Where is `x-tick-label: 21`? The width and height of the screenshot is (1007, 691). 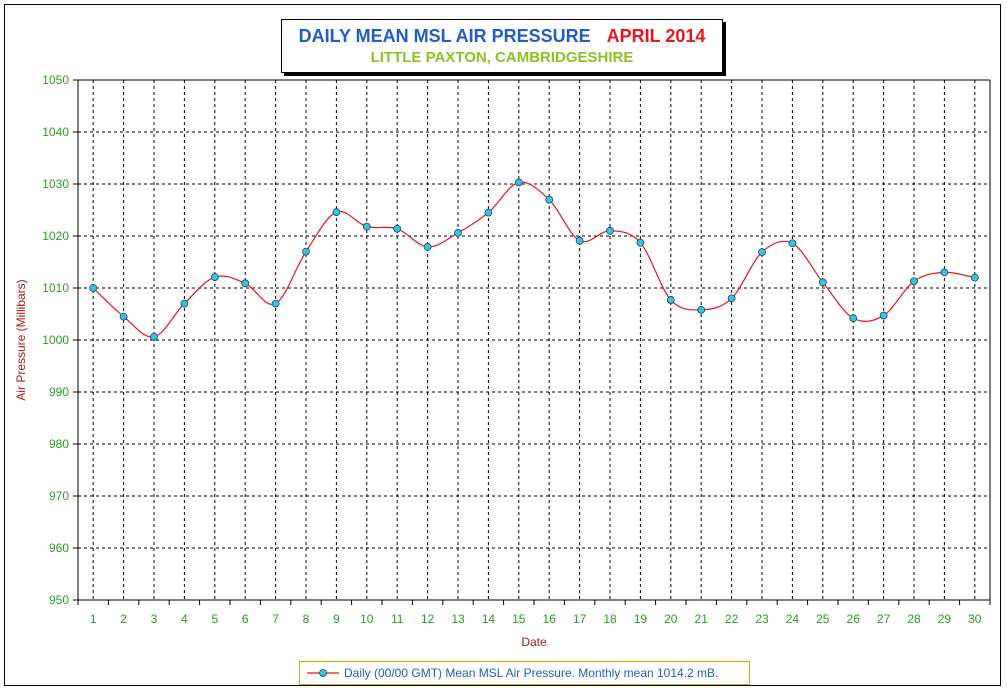
x-tick-label: 21 is located at coordinates (702, 619).